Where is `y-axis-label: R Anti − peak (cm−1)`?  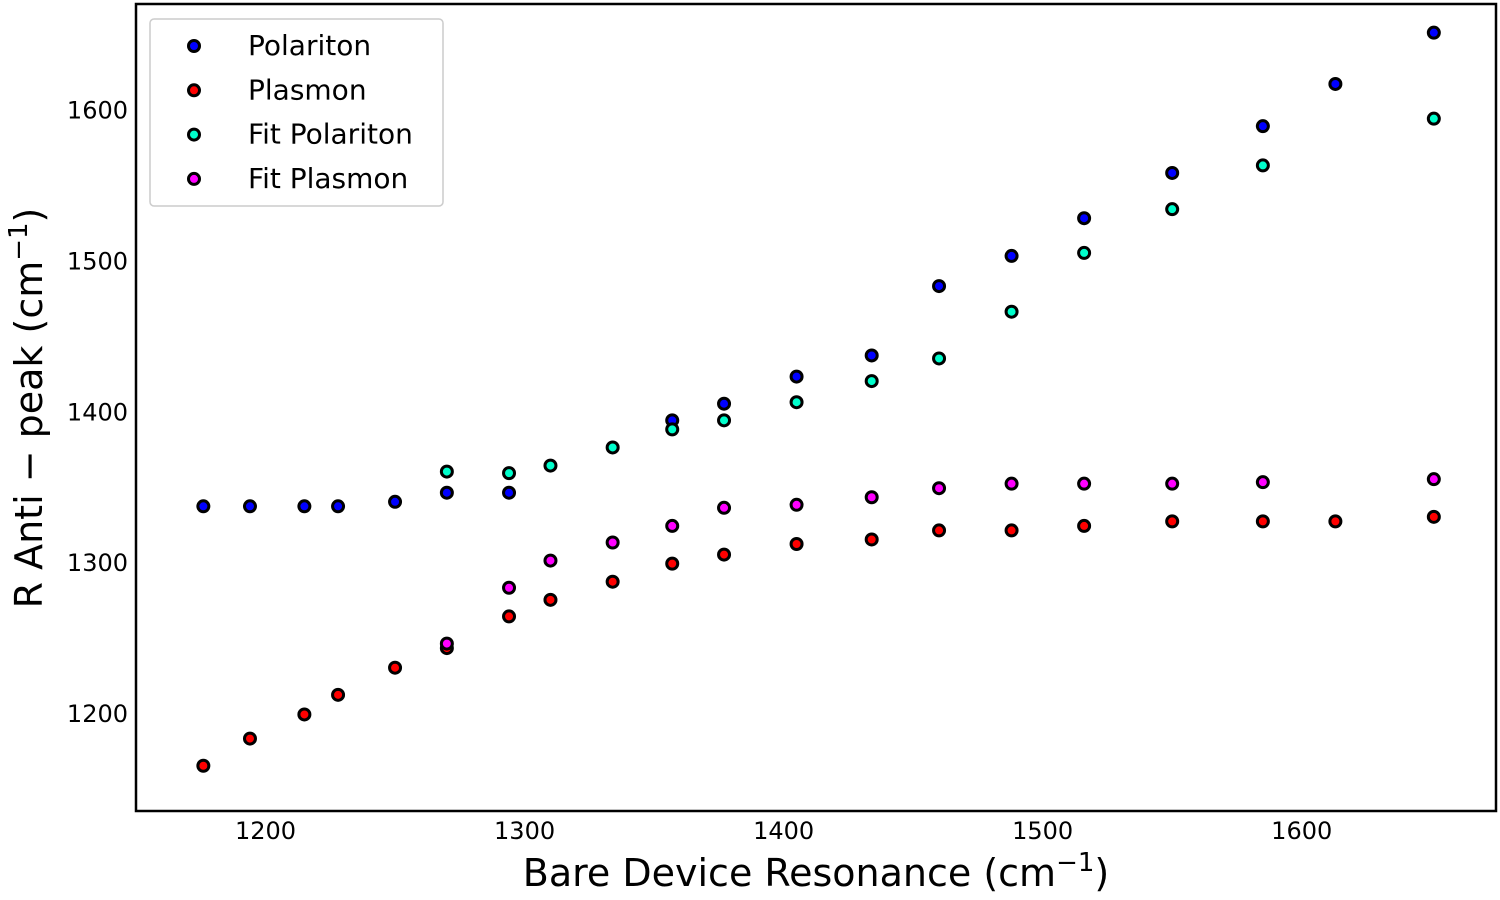
y-axis-label: R Anti − peak (cm−1) is located at coordinates (27, 408).